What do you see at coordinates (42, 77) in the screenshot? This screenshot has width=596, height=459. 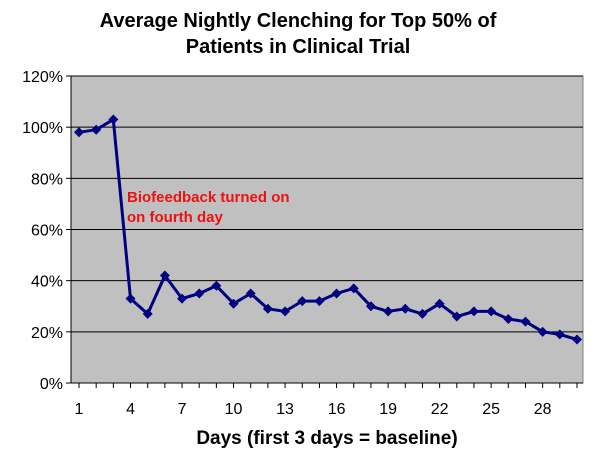 I see `y-tick-label: 120%` at bounding box center [42, 77].